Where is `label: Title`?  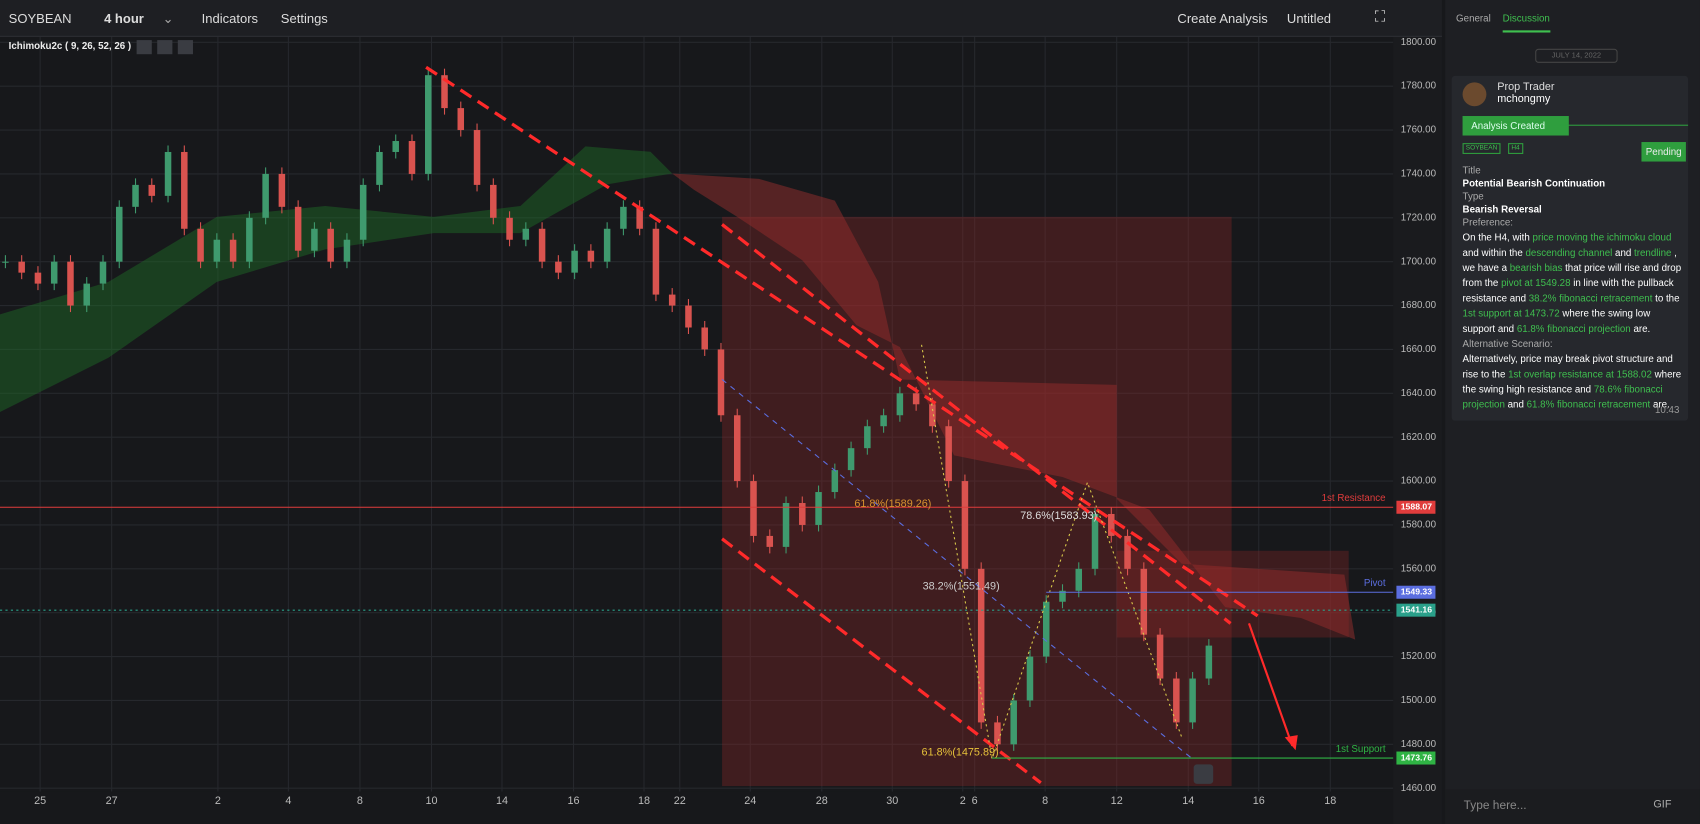
label: Title is located at coordinates (1471, 170).